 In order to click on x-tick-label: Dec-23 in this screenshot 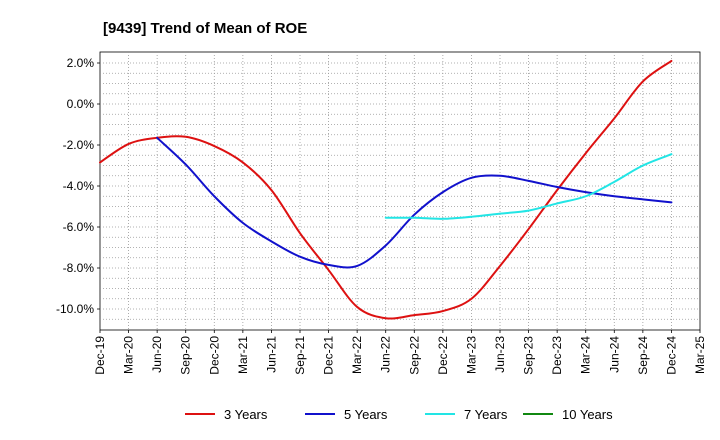, I will do `click(557, 355)`.